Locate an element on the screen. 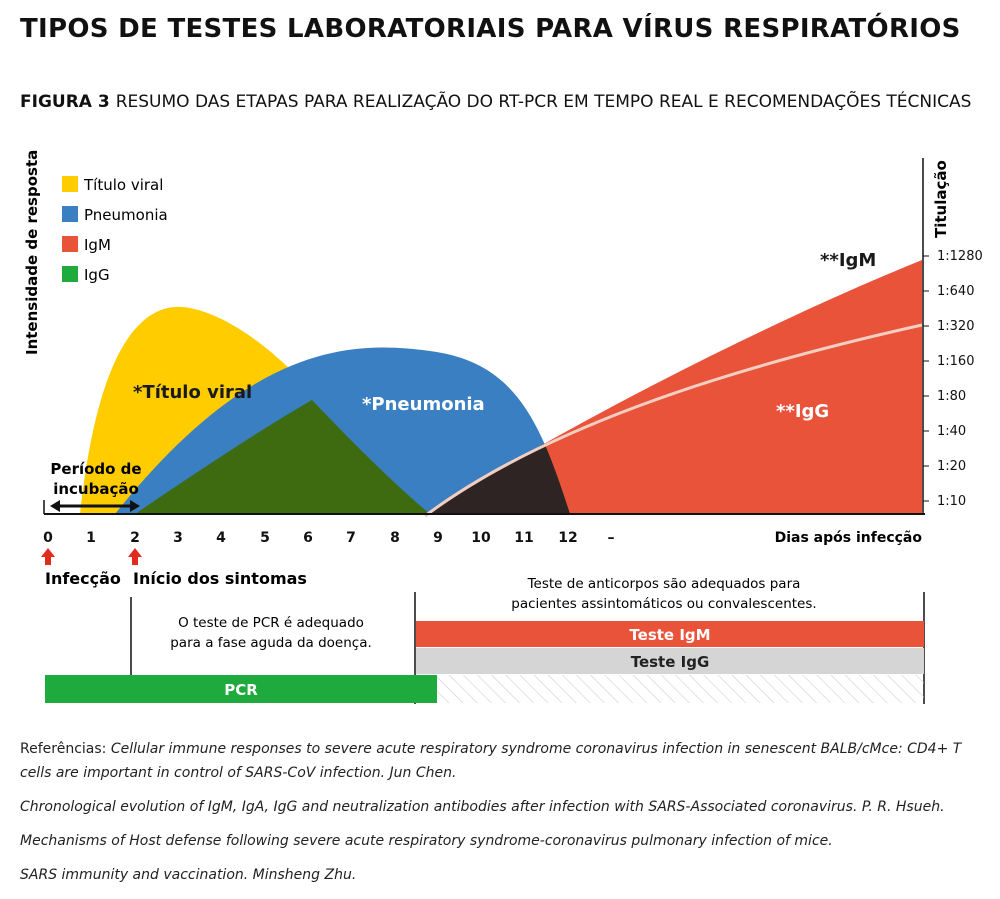 This screenshot has width=1000, height=899. incubation-label-line1: Período de is located at coordinates (95, 469).